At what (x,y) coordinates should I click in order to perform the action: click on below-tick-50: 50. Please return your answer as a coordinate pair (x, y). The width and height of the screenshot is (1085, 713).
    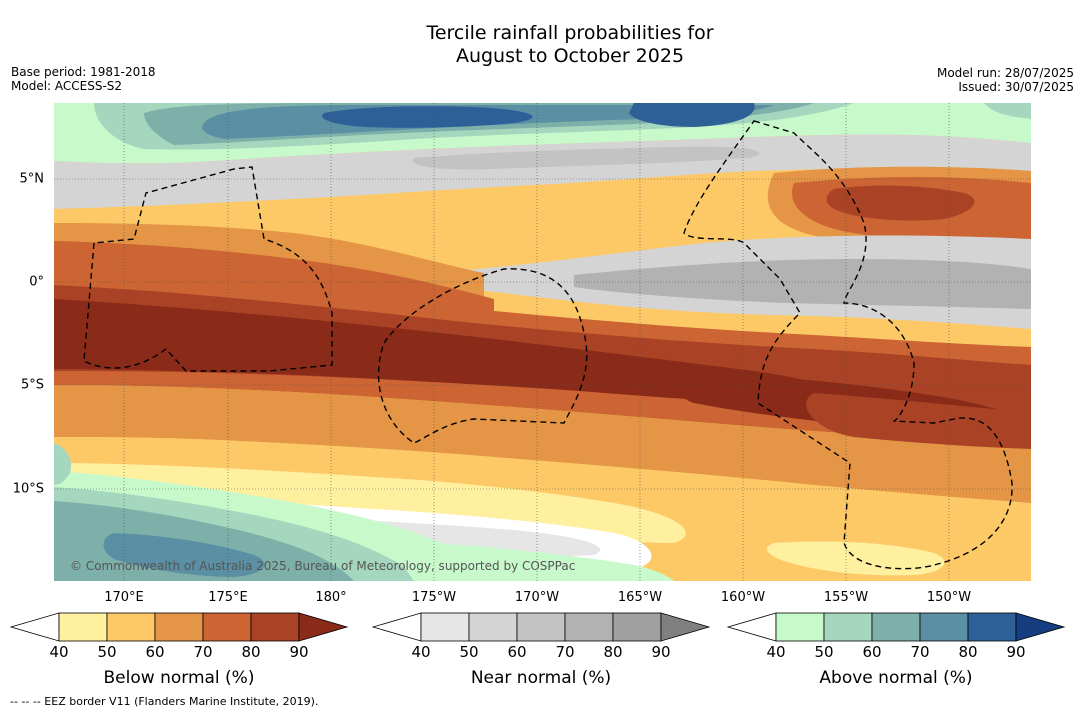
    Looking at the image, I should click on (107, 652).